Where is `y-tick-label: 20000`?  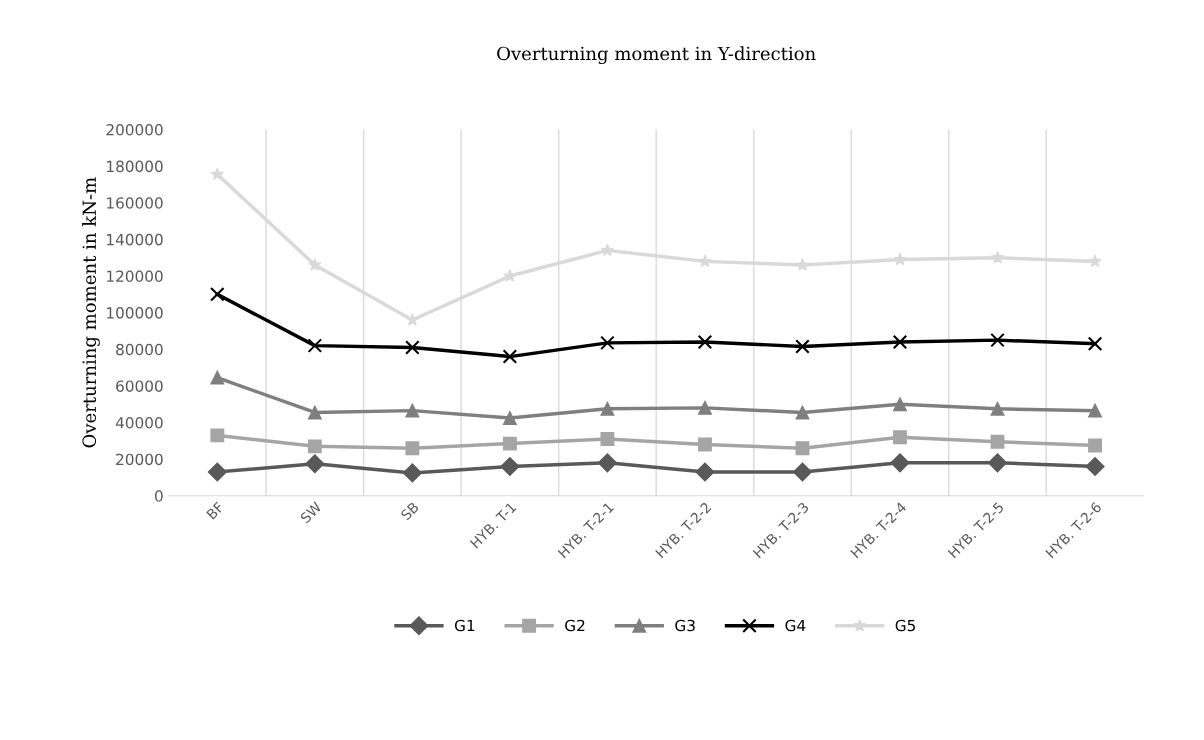 y-tick-label: 20000 is located at coordinates (139, 459).